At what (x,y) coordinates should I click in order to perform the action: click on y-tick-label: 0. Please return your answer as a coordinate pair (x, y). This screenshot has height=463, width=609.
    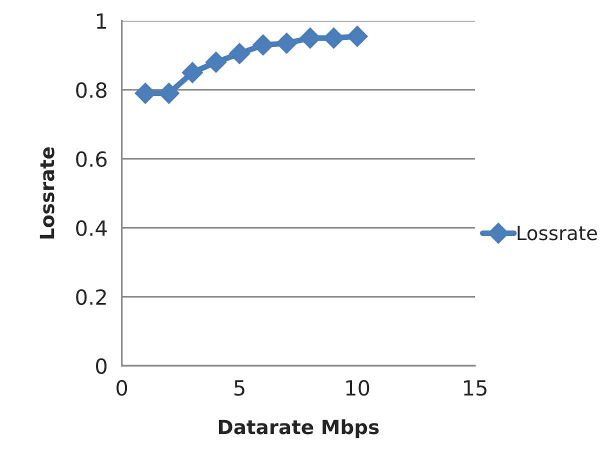
    Looking at the image, I should click on (101, 366).